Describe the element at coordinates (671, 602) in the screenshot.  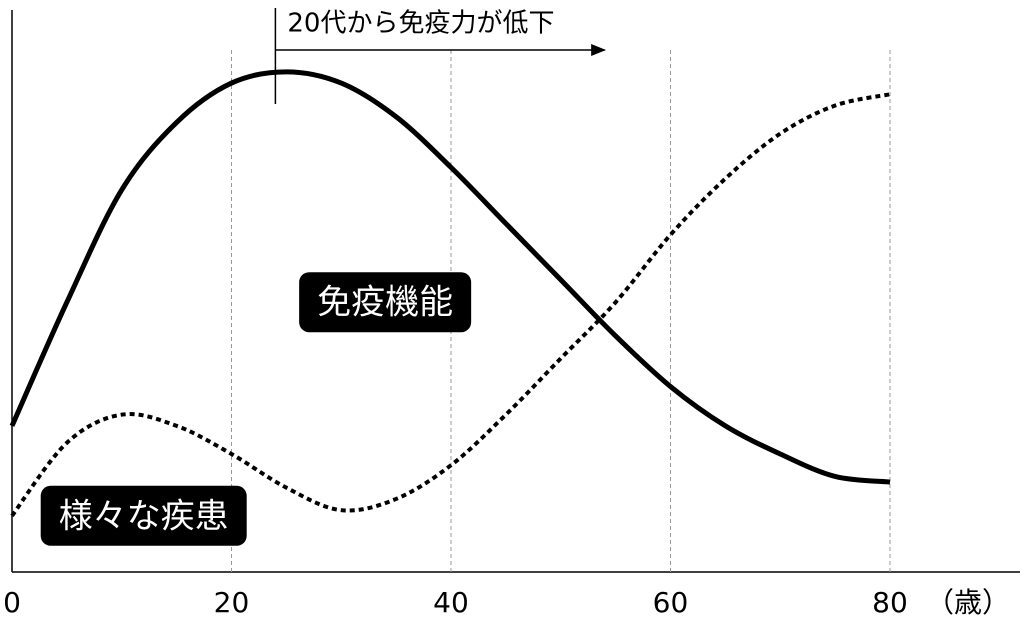
I see `x-tick-label: 60` at that location.